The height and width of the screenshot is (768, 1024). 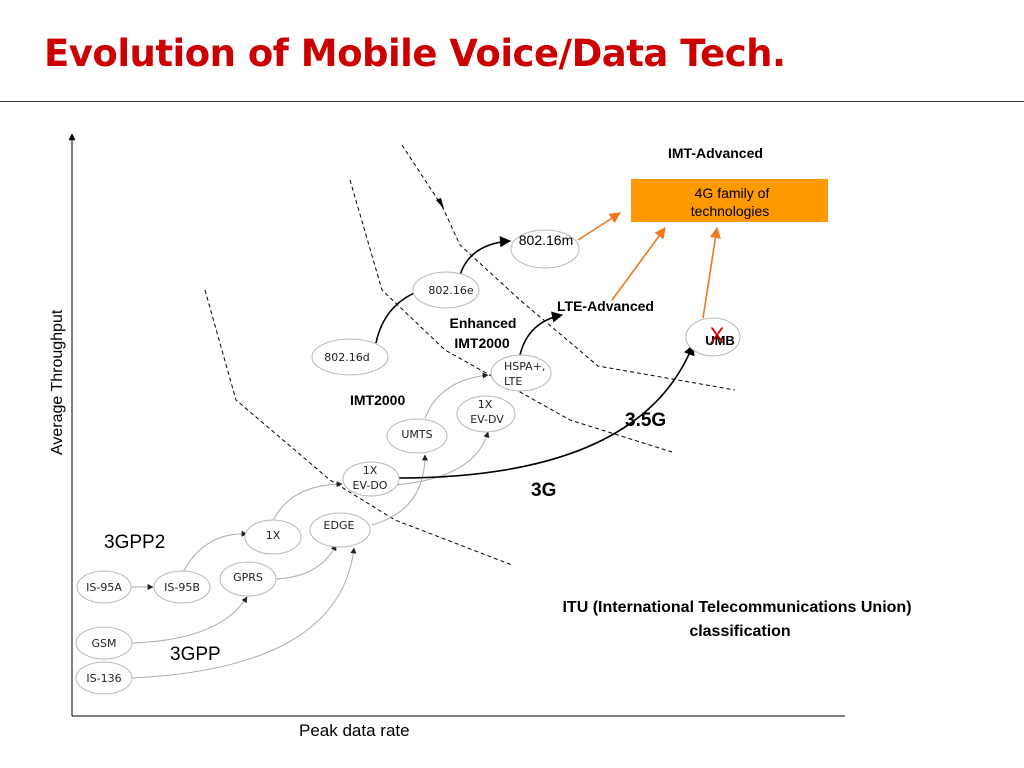 I want to click on y-axis-label: Average Throughput, so click(x=57, y=382).